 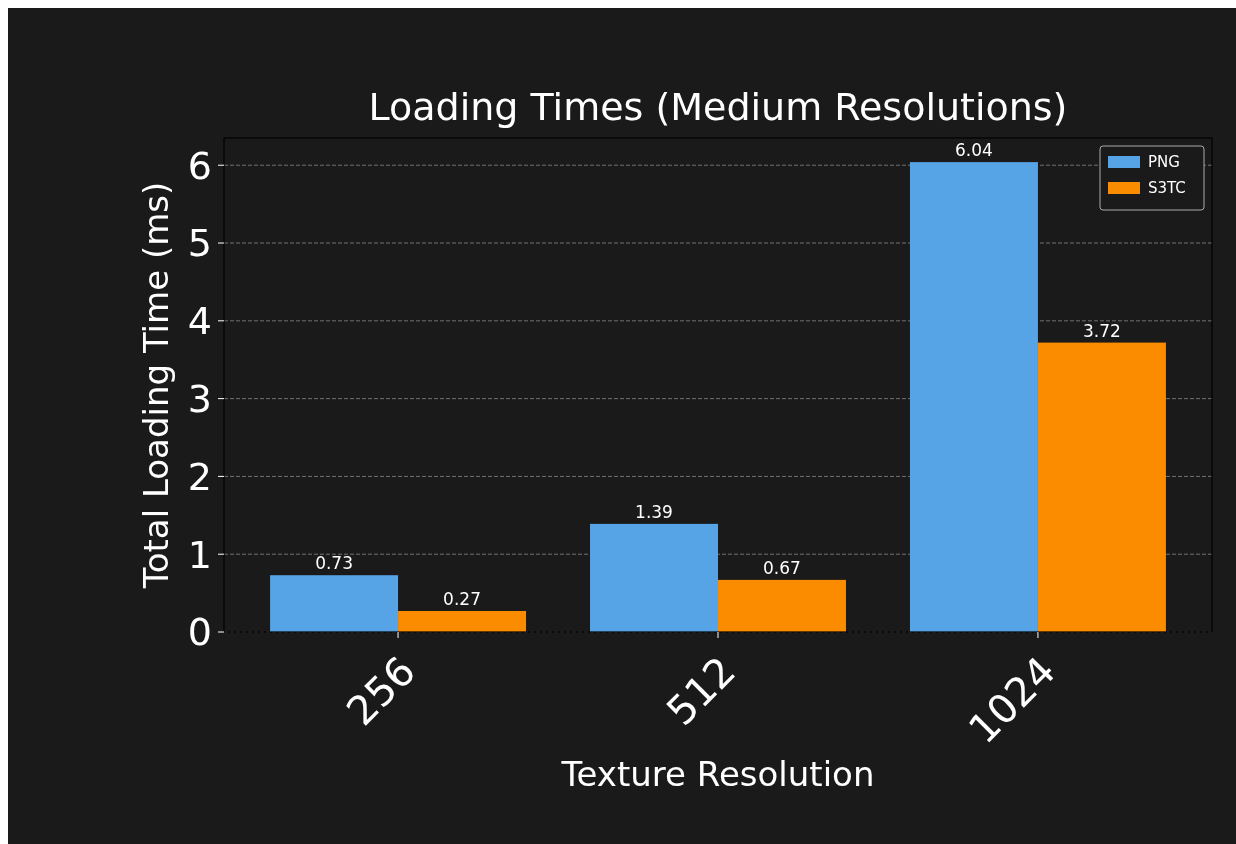 What do you see at coordinates (974, 150) in the screenshot?
I see `data-label: 6.04` at bounding box center [974, 150].